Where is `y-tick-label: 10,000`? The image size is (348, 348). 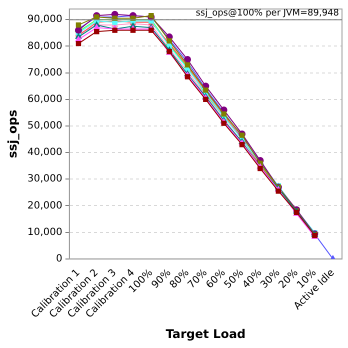 y-tick-label: 10,000 is located at coordinates (44, 232).